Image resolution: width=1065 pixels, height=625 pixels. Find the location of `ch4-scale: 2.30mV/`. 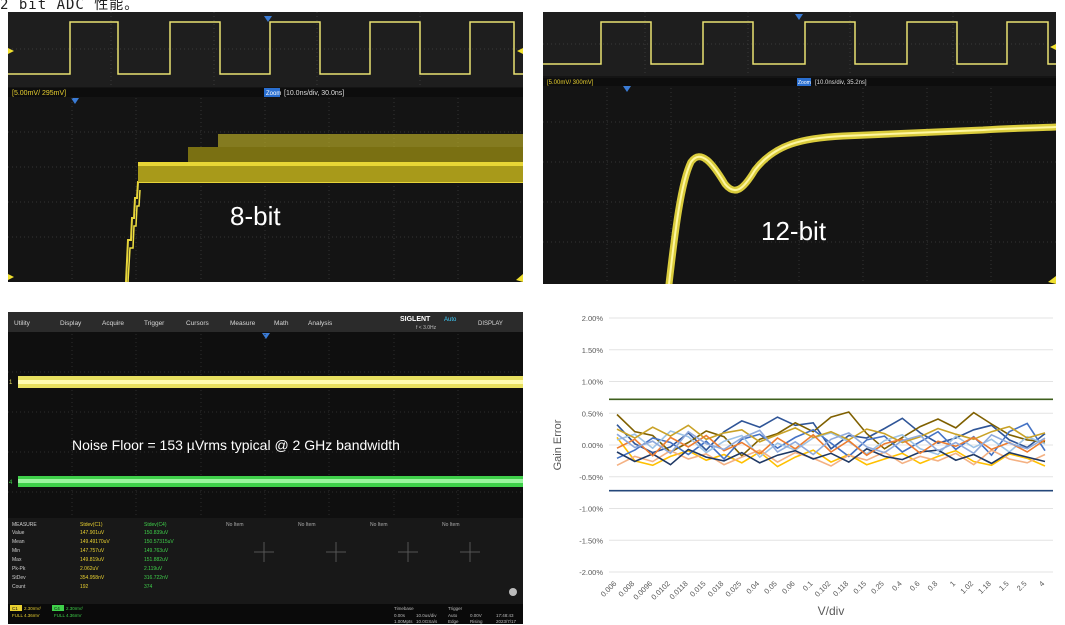

ch4-scale: 2.30mV/ is located at coordinates (75, 608).